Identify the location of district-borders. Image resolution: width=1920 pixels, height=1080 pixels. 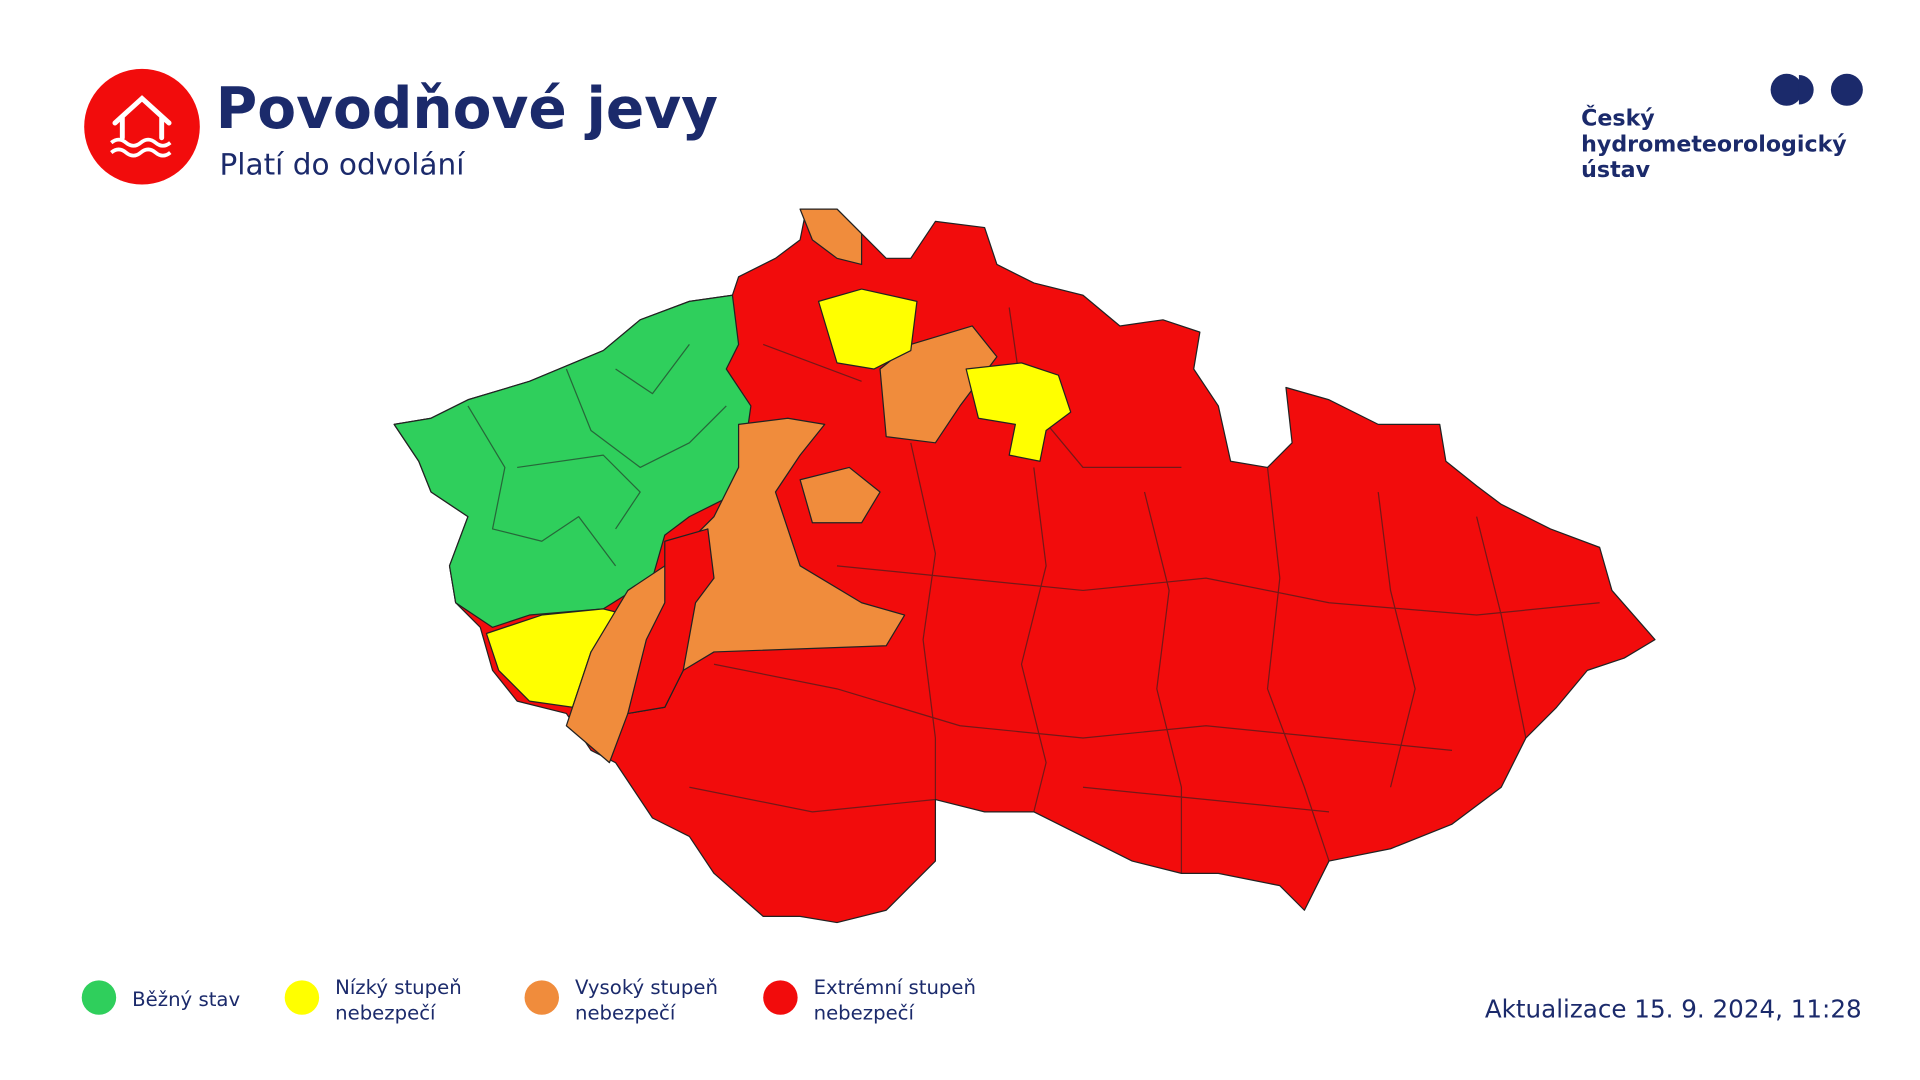
(597, 455).